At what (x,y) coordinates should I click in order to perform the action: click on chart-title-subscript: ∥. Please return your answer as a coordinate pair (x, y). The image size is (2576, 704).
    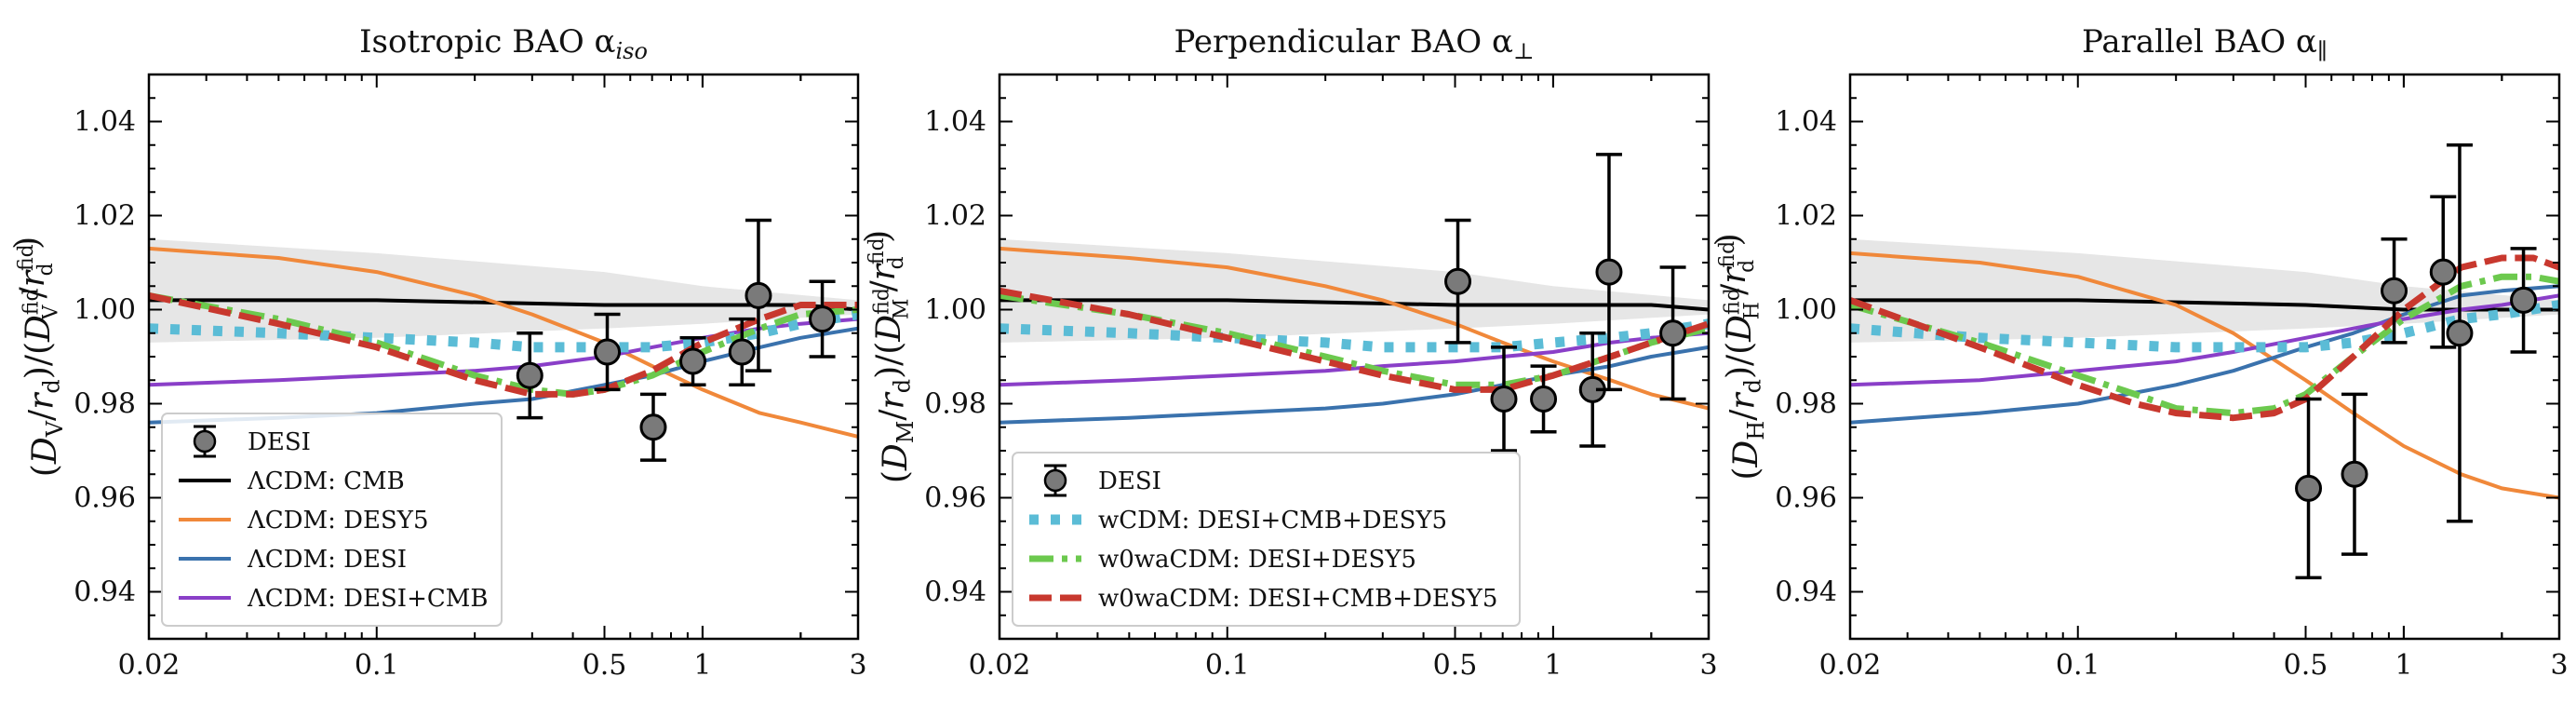
    Looking at the image, I should click on (2322, 51).